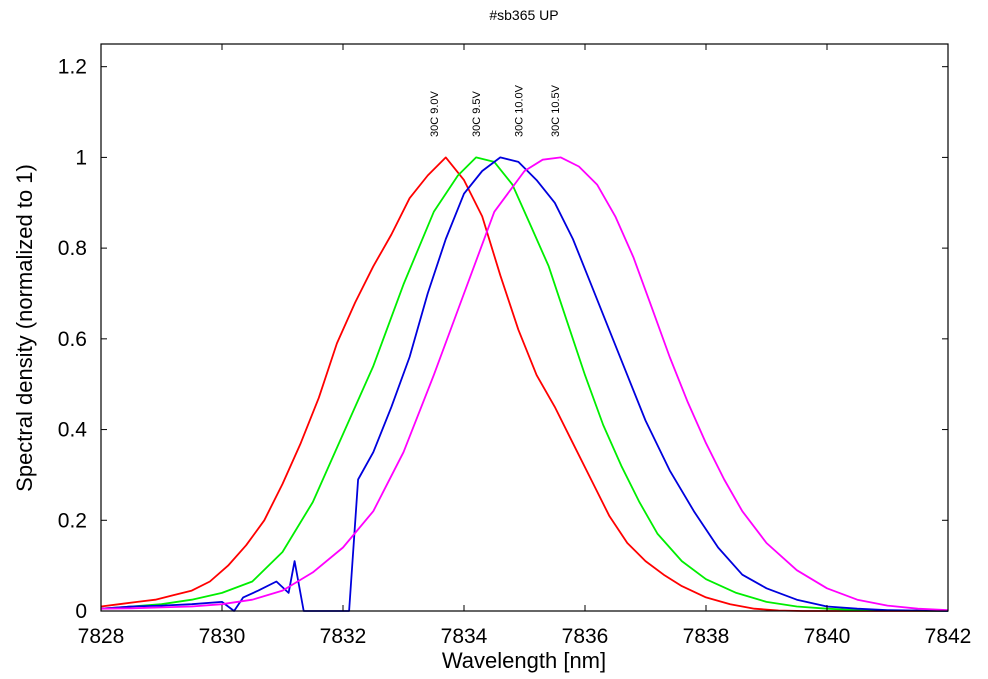  What do you see at coordinates (585, 636) in the screenshot?
I see `x-tick-label: 7836` at bounding box center [585, 636].